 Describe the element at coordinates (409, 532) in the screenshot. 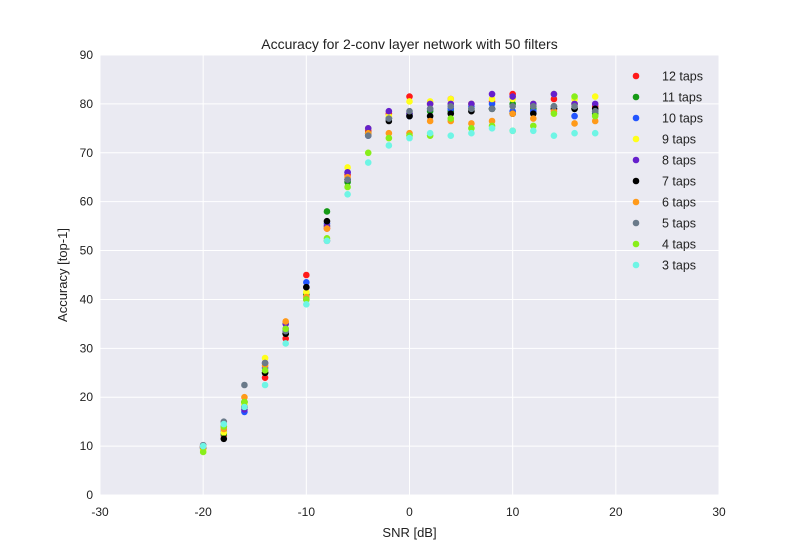

I see `x-axis-label: SNR [dB]` at that location.